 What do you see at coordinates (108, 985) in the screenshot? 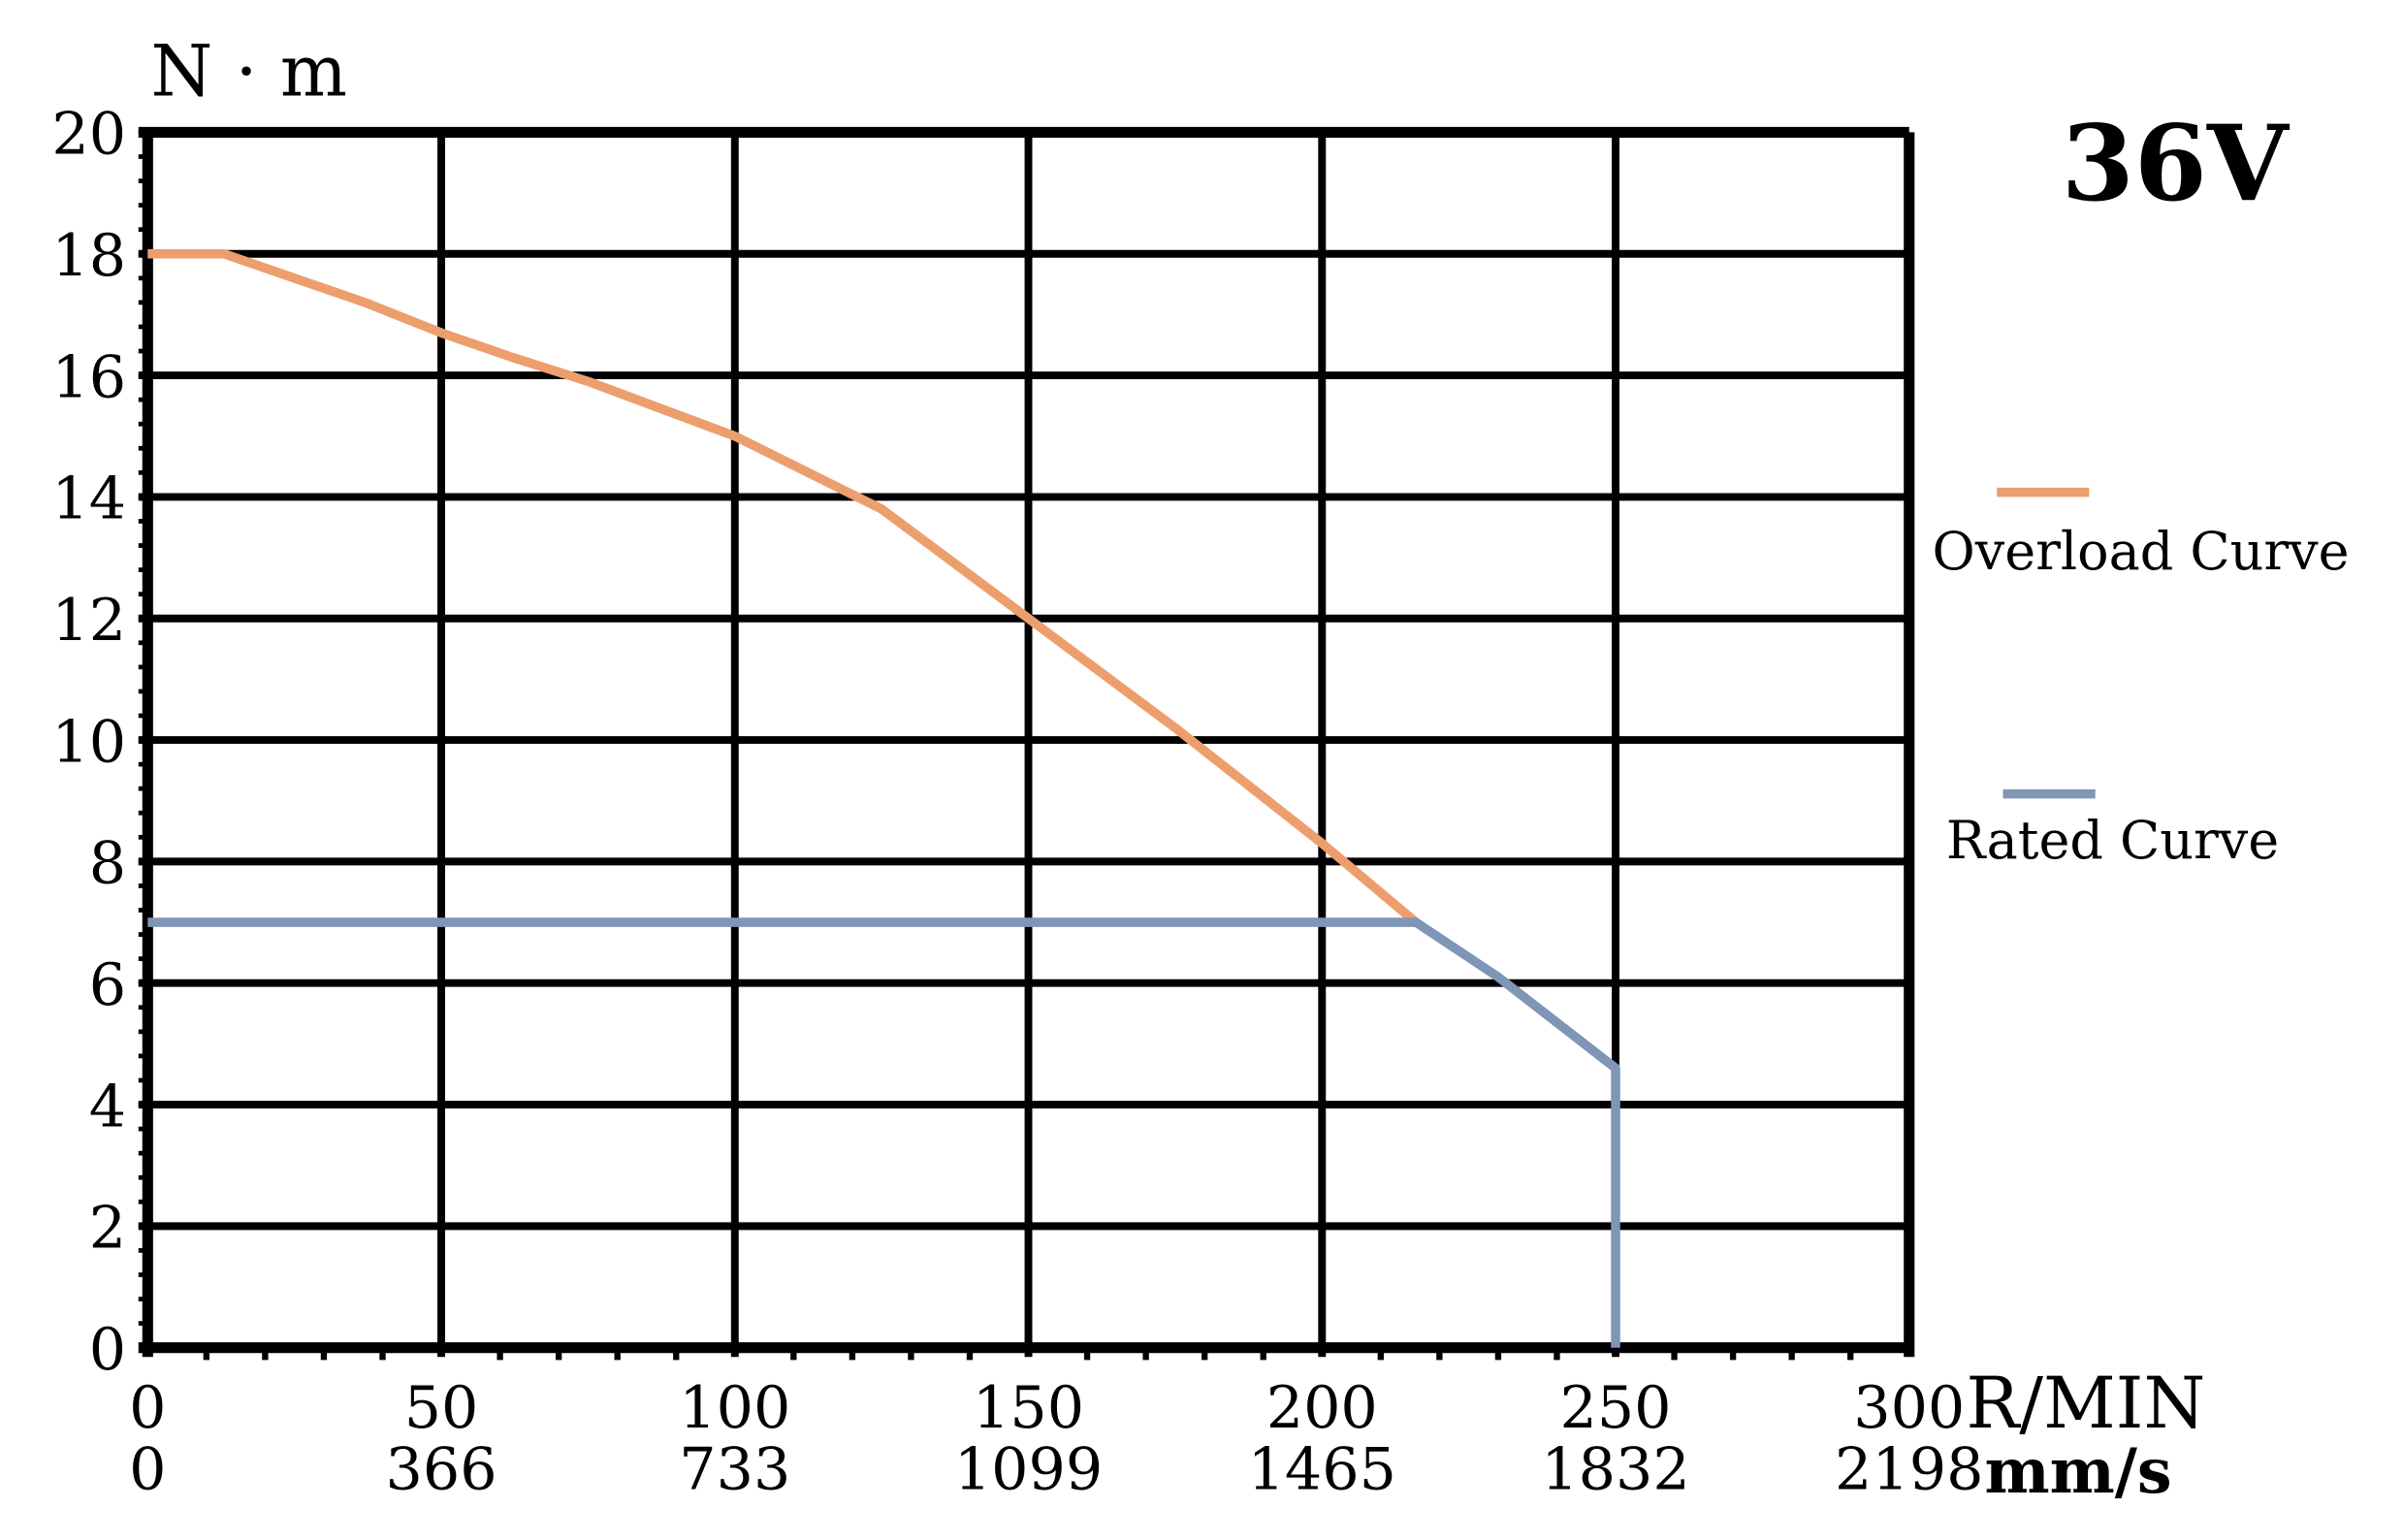
I see `y-tick-label: 6` at bounding box center [108, 985].